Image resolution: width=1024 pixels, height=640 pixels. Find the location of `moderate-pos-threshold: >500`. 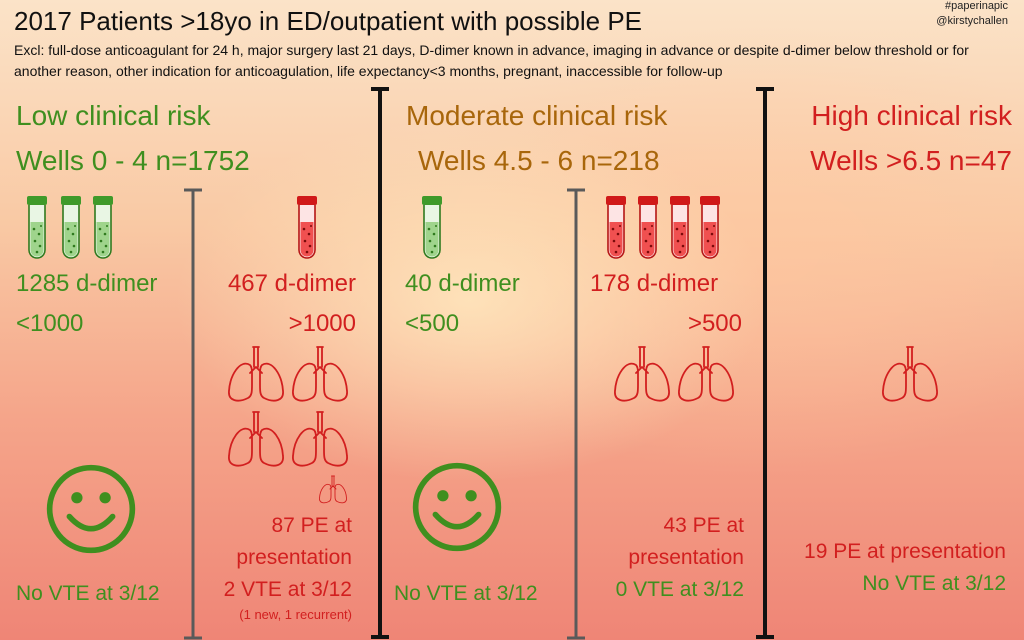

moderate-pos-threshold: >500 is located at coordinates (714, 323).